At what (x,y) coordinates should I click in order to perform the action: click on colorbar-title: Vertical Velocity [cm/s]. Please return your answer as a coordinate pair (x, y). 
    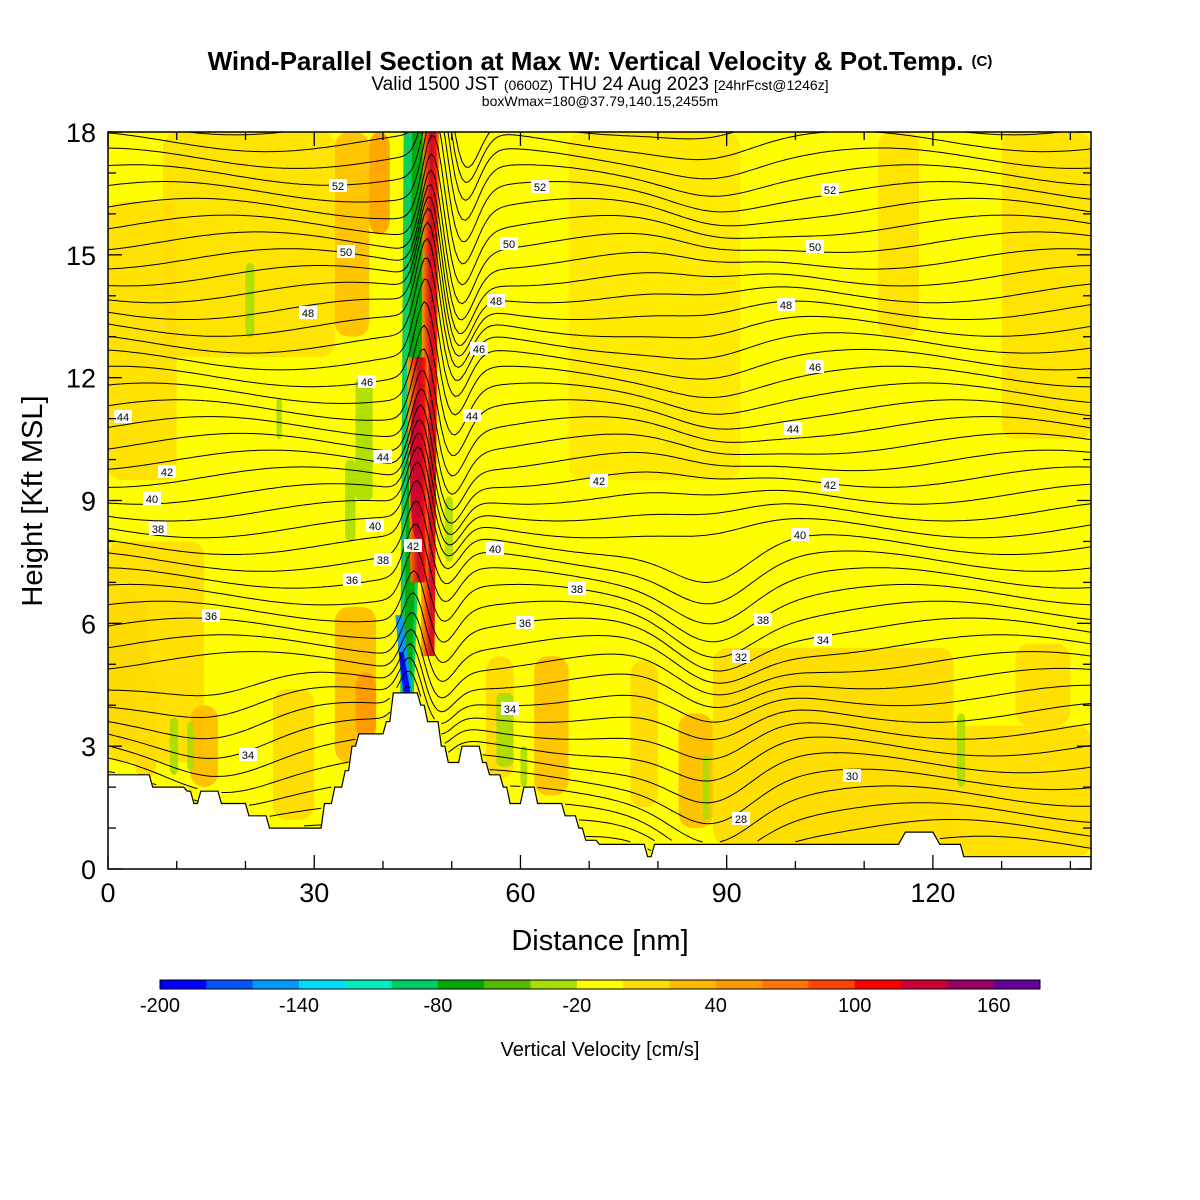
    Looking at the image, I should click on (600, 1050).